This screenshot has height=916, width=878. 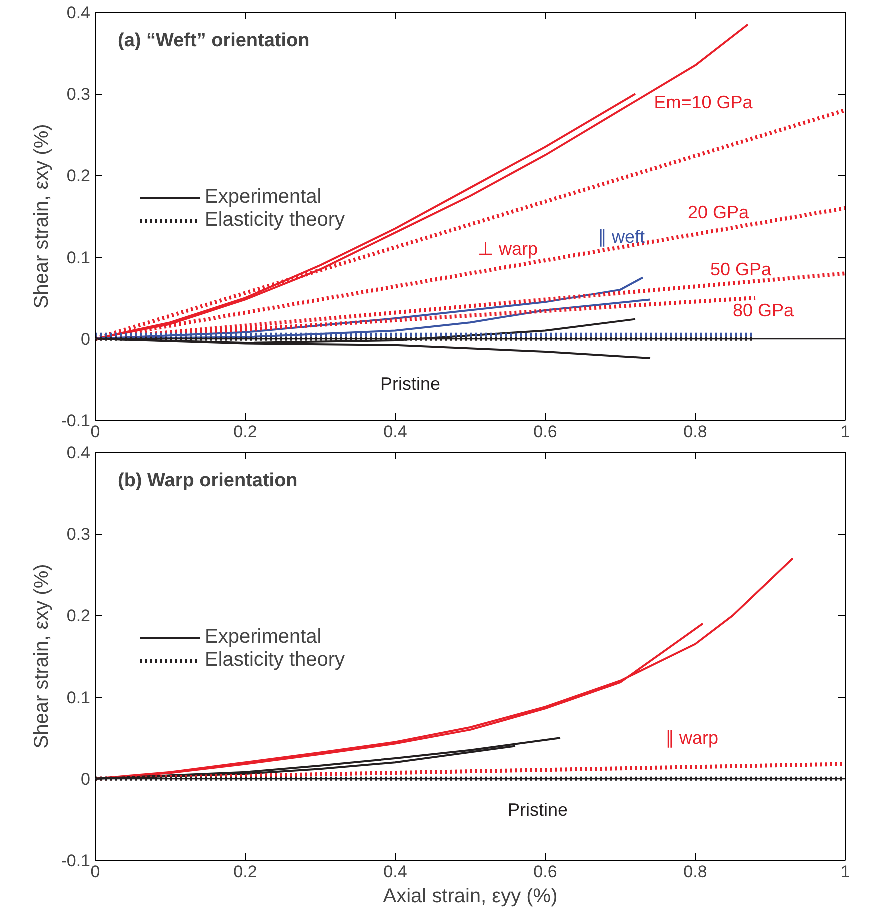 I want to click on annotation: 50 GPa, so click(x=741, y=270).